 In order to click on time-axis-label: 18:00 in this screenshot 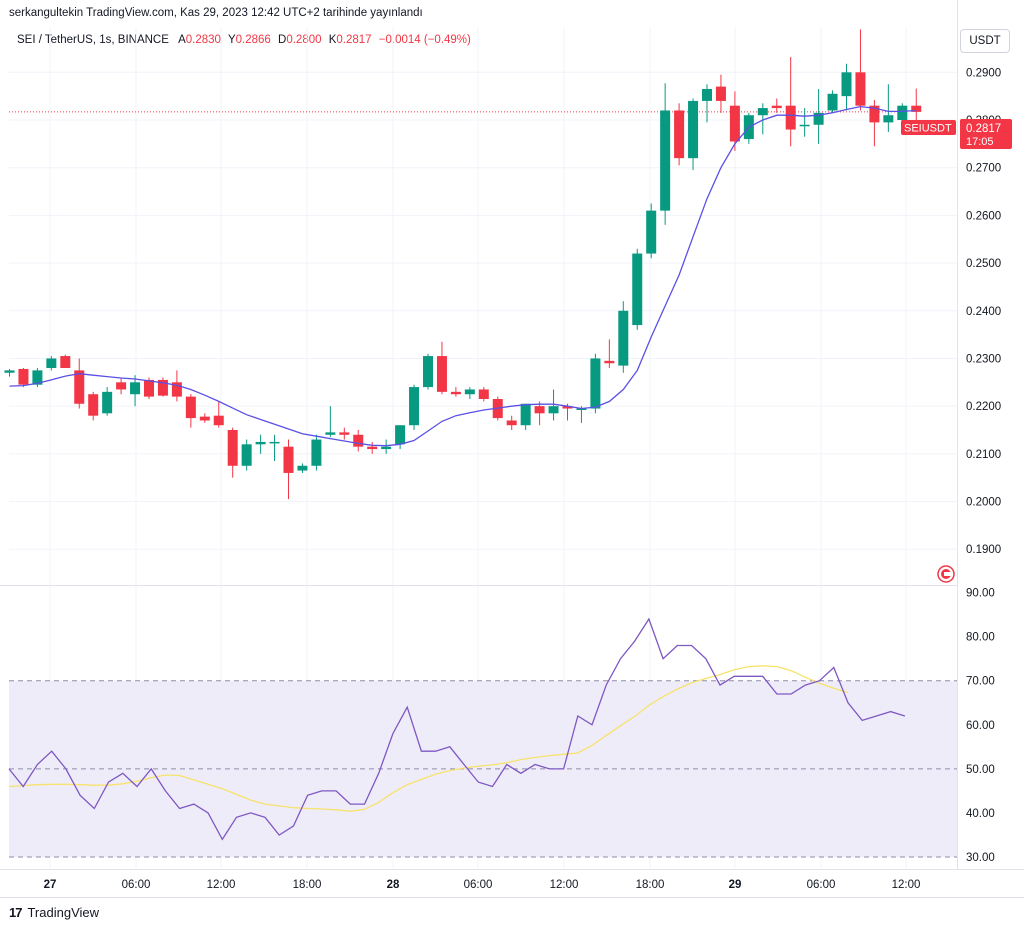, I will do `click(650, 885)`.